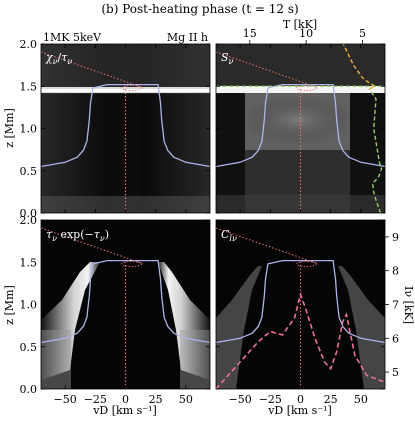 This screenshot has height=427, width=415. I want to click on figure-title: (b) Post-heating phase (t = 12 s), so click(199, 9).